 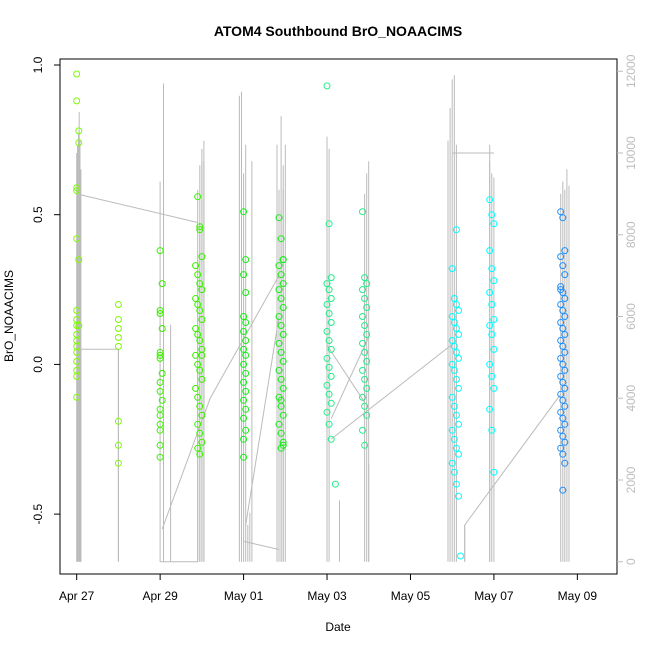 I want to click on altitude-transit-line, so click(x=137, y=208).